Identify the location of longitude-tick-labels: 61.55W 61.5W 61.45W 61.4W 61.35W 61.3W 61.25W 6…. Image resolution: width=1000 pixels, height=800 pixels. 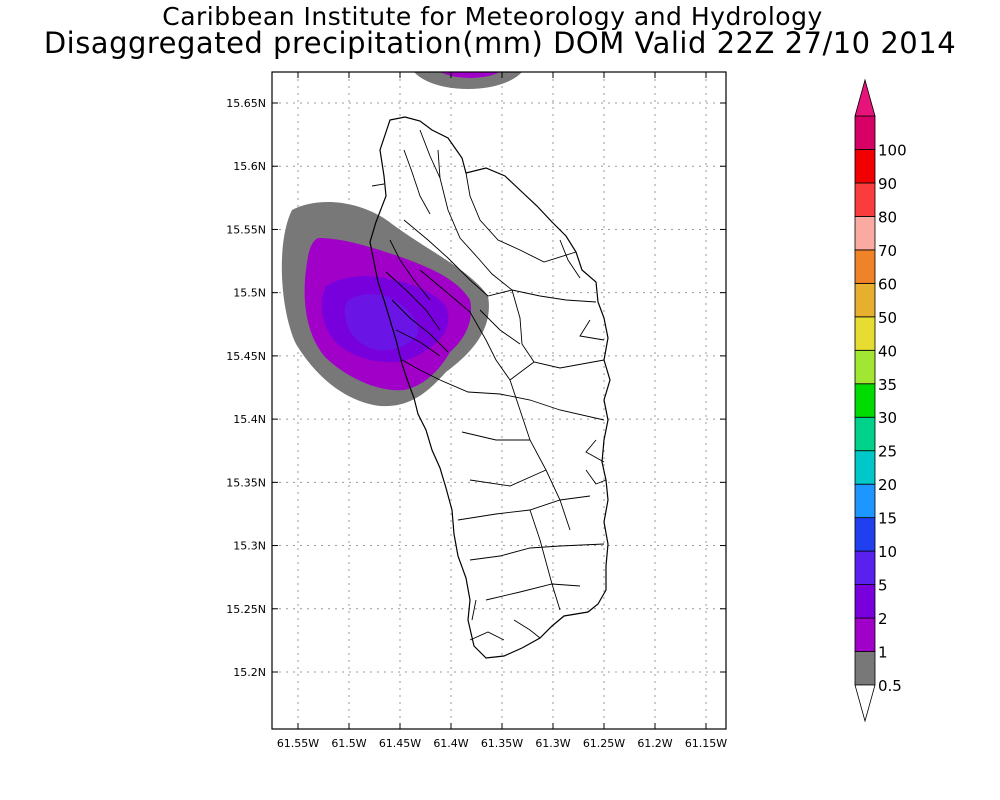
(502, 743).